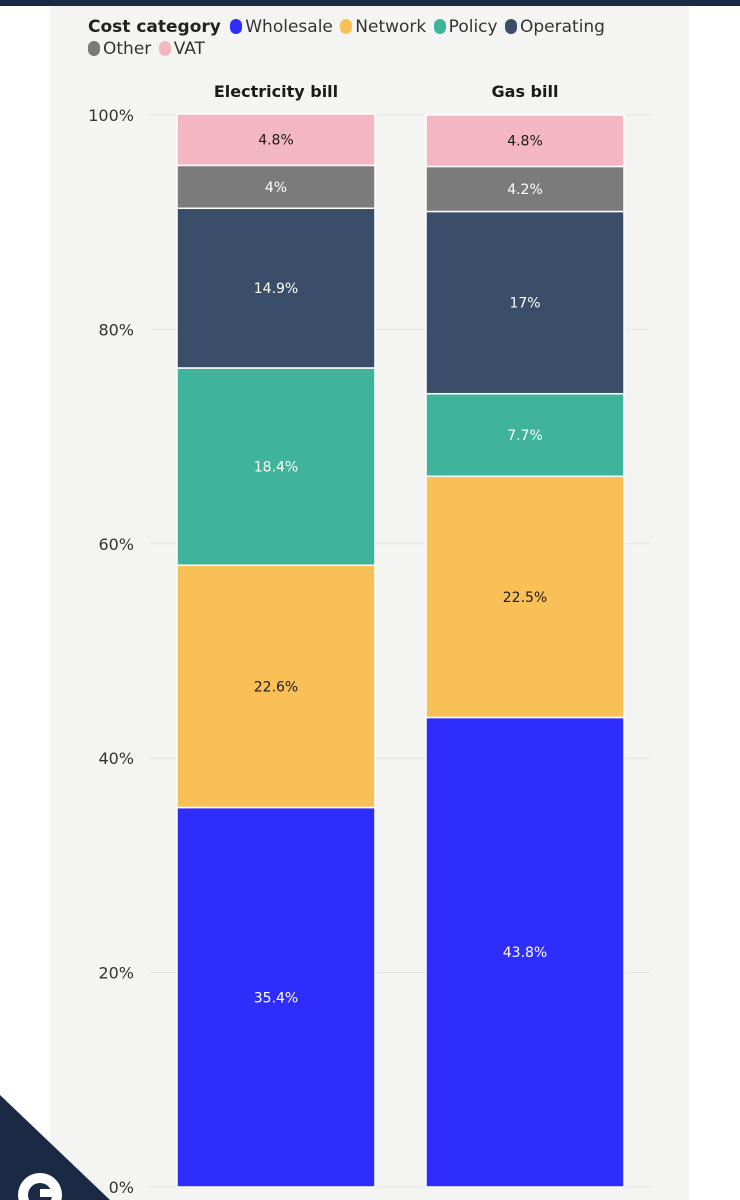 Image resolution: width=740 pixels, height=1200 pixels. I want to click on top-bar, so click(370, 3).